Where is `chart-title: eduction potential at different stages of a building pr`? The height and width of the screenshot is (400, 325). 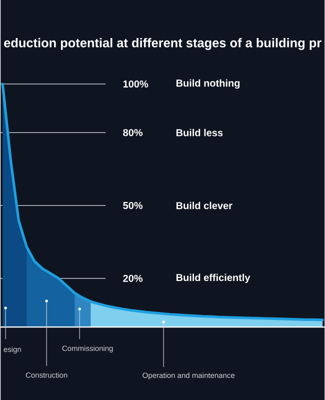 chart-title: eduction potential at different stages of a building pr is located at coordinates (163, 44).